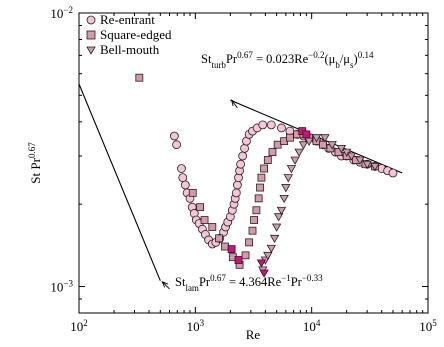 This screenshot has height=347, width=444. I want to click on y-tick-exponent: −2, so click(68, 10).